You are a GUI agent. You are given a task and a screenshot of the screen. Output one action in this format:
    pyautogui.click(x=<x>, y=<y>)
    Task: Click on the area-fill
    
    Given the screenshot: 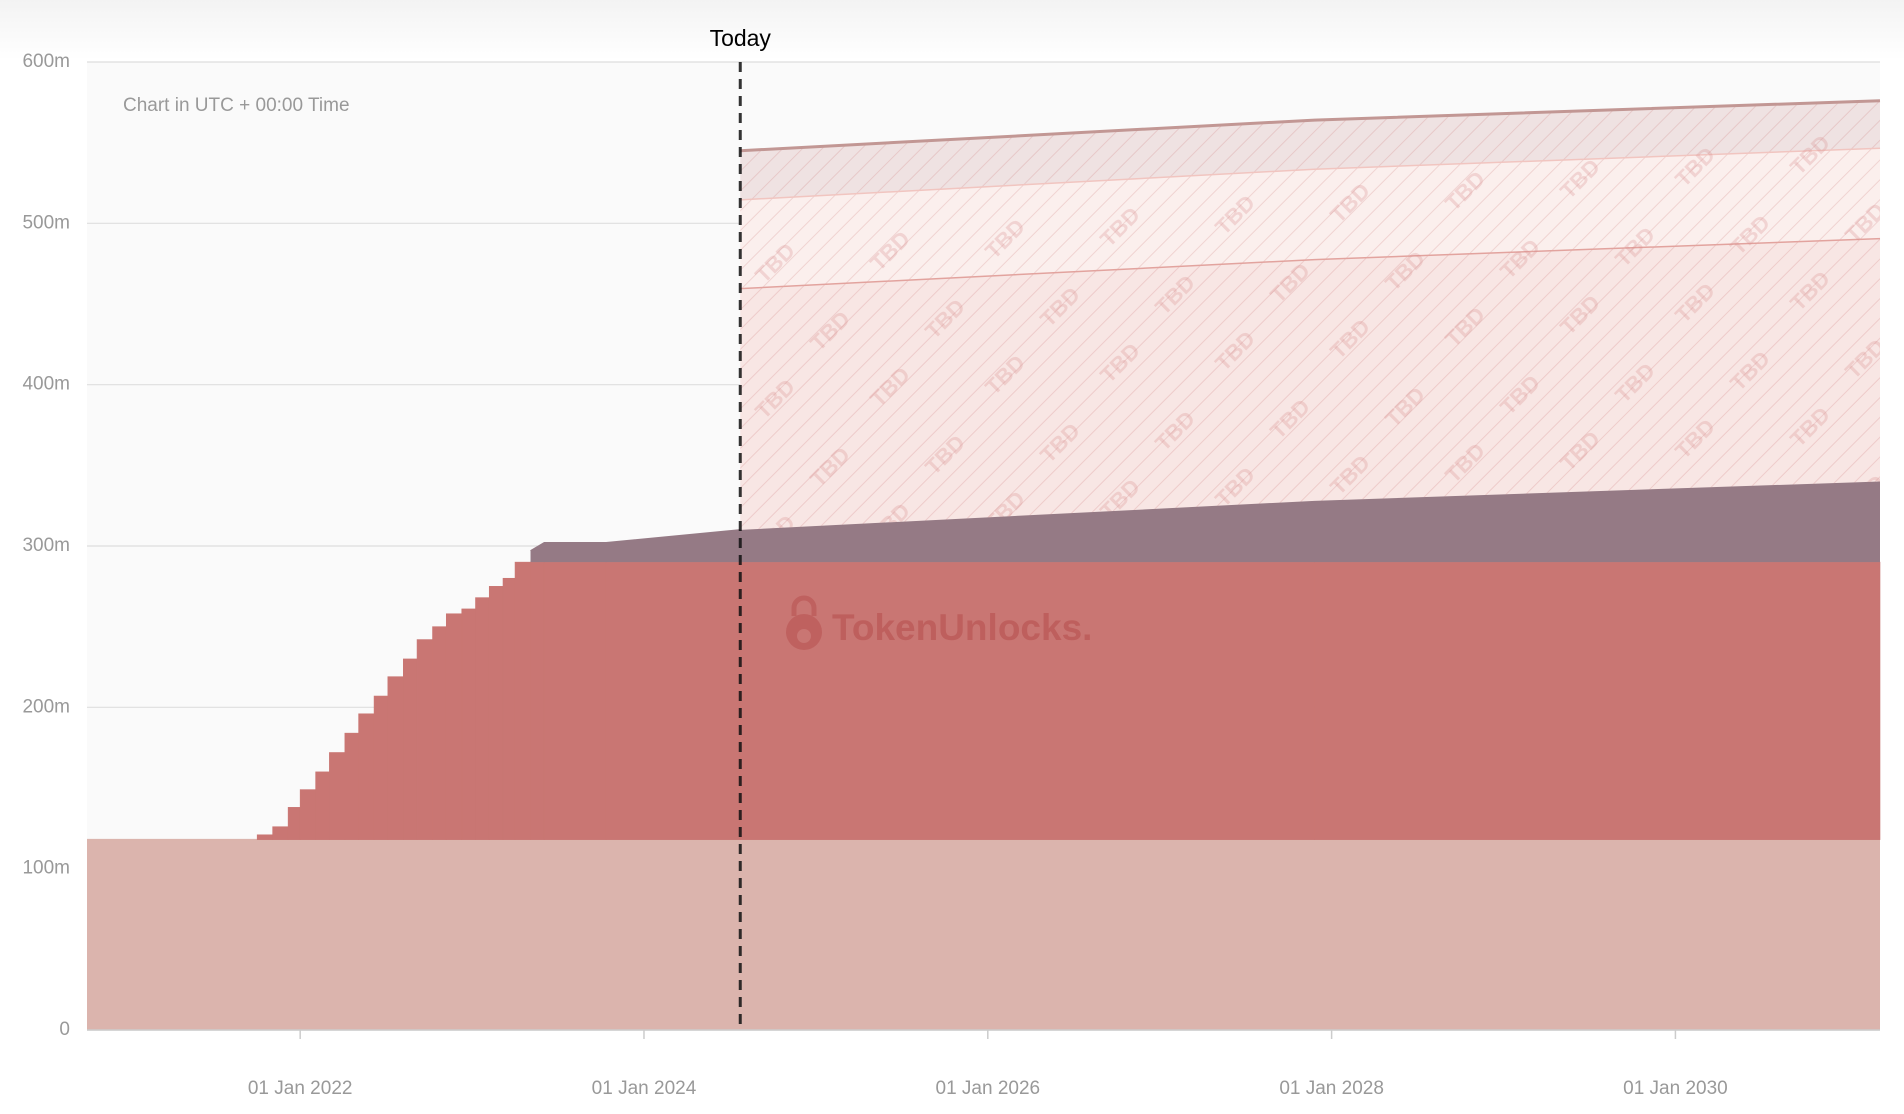 What is the action you would take?
    pyautogui.click(x=1205, y=522)
    